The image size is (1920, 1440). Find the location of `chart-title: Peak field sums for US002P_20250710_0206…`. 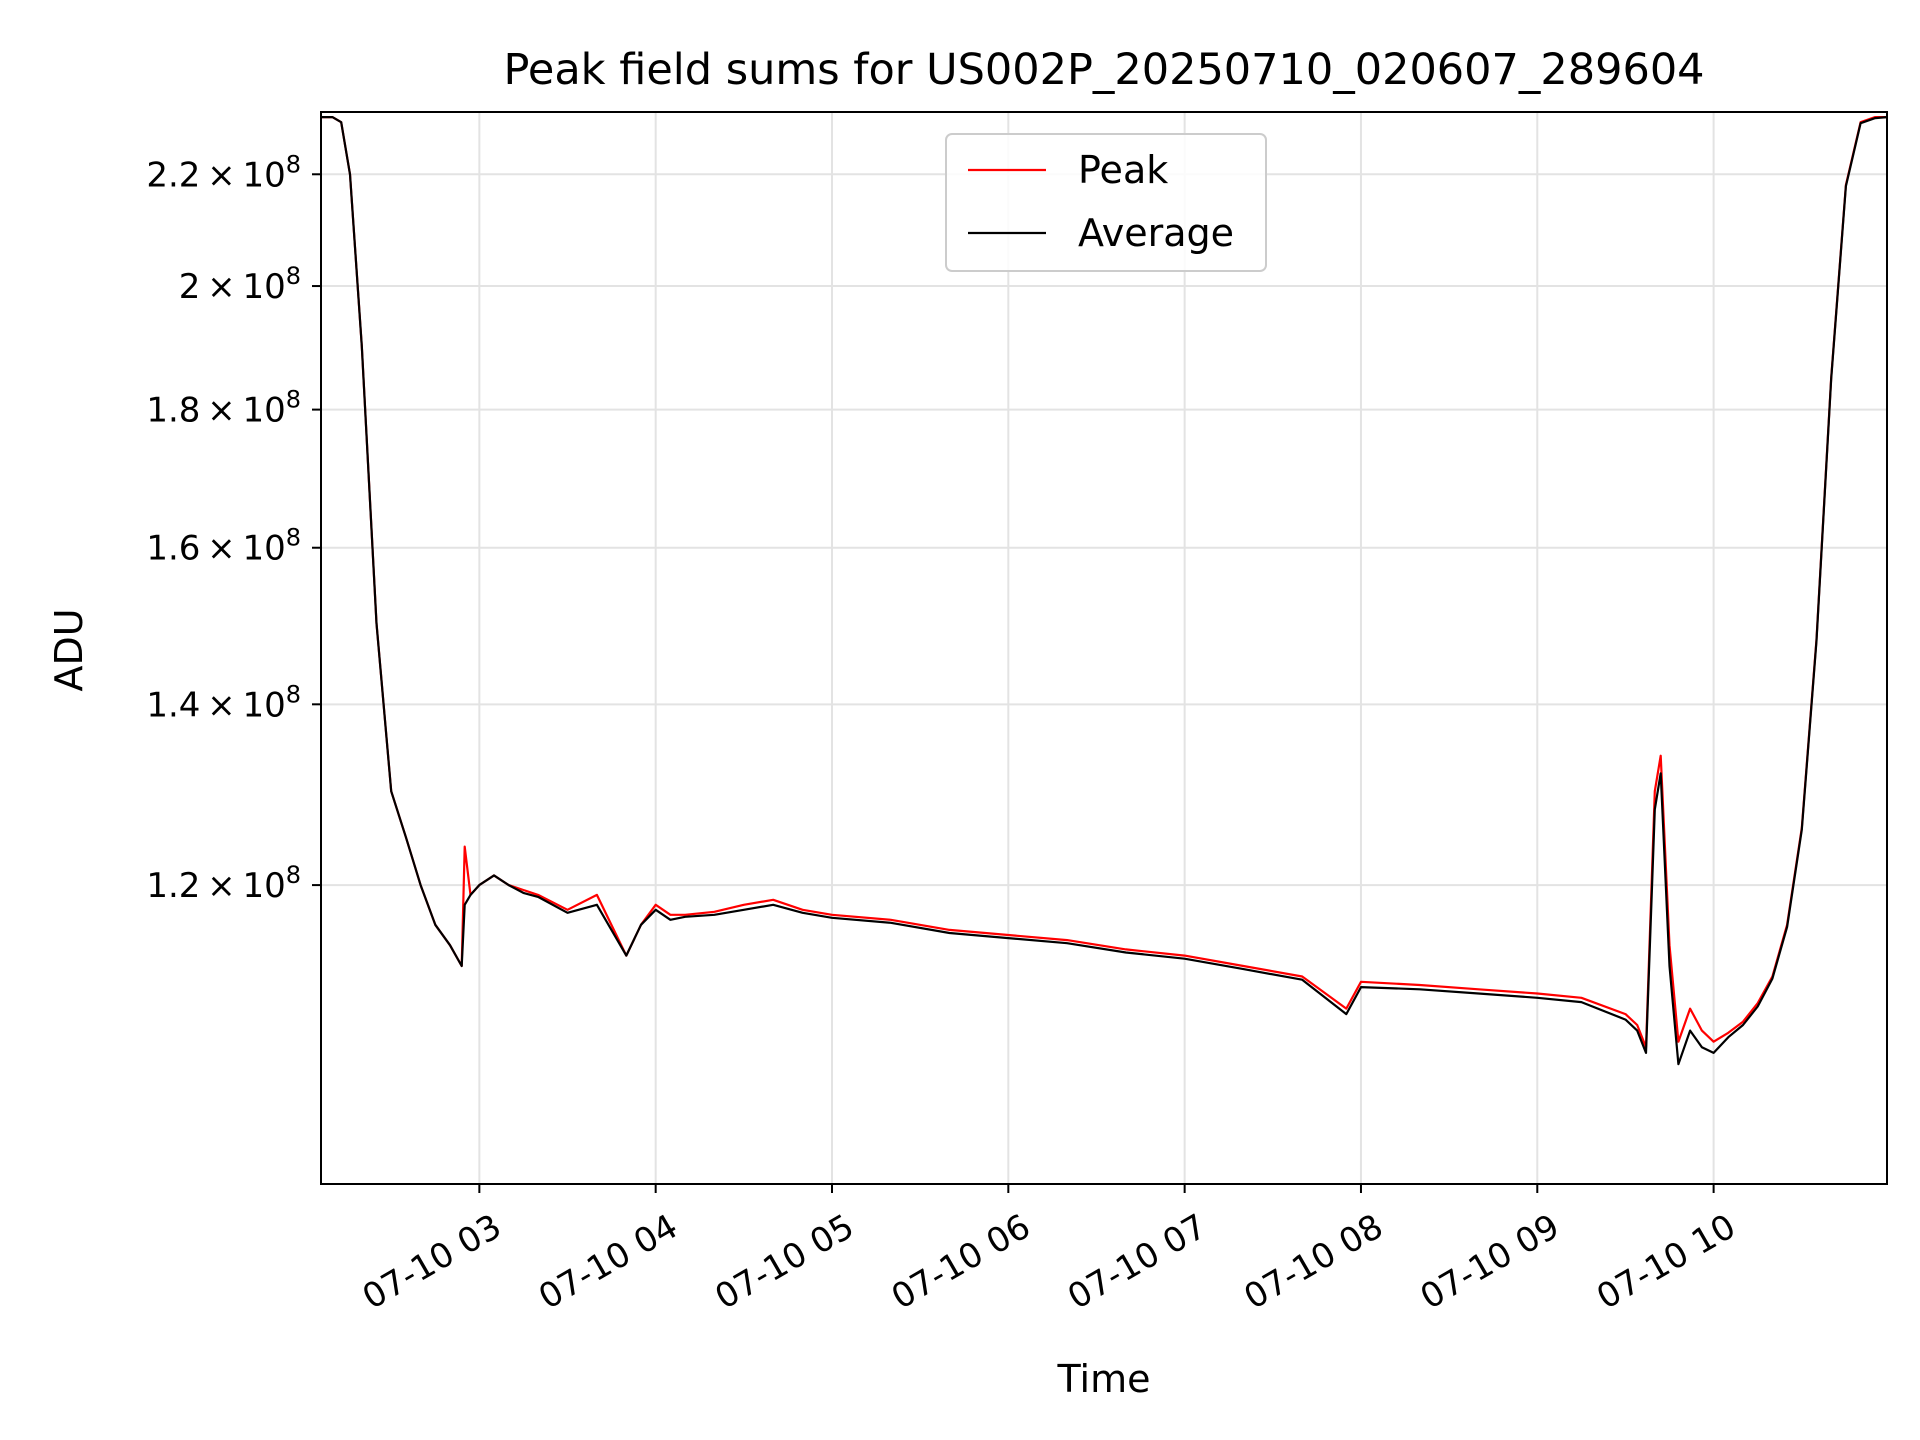

chart-title: Peak field sums for US002P_20250710_0206… is located at coordinates (1103, 70).